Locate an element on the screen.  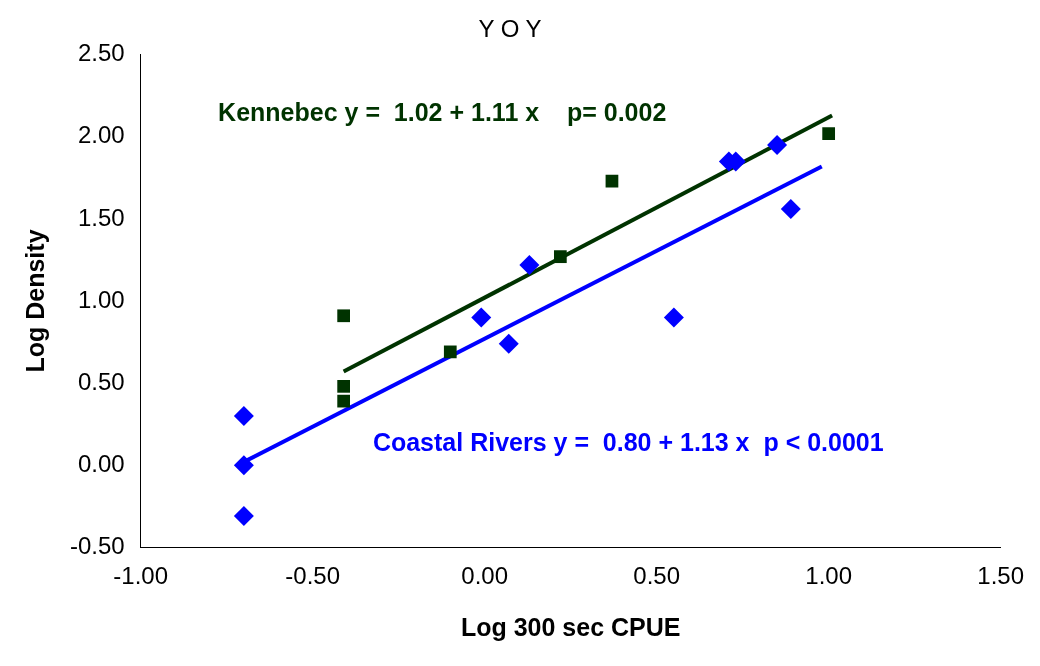
y-tick-label: 2.50 is located at coordinates (101, 53).